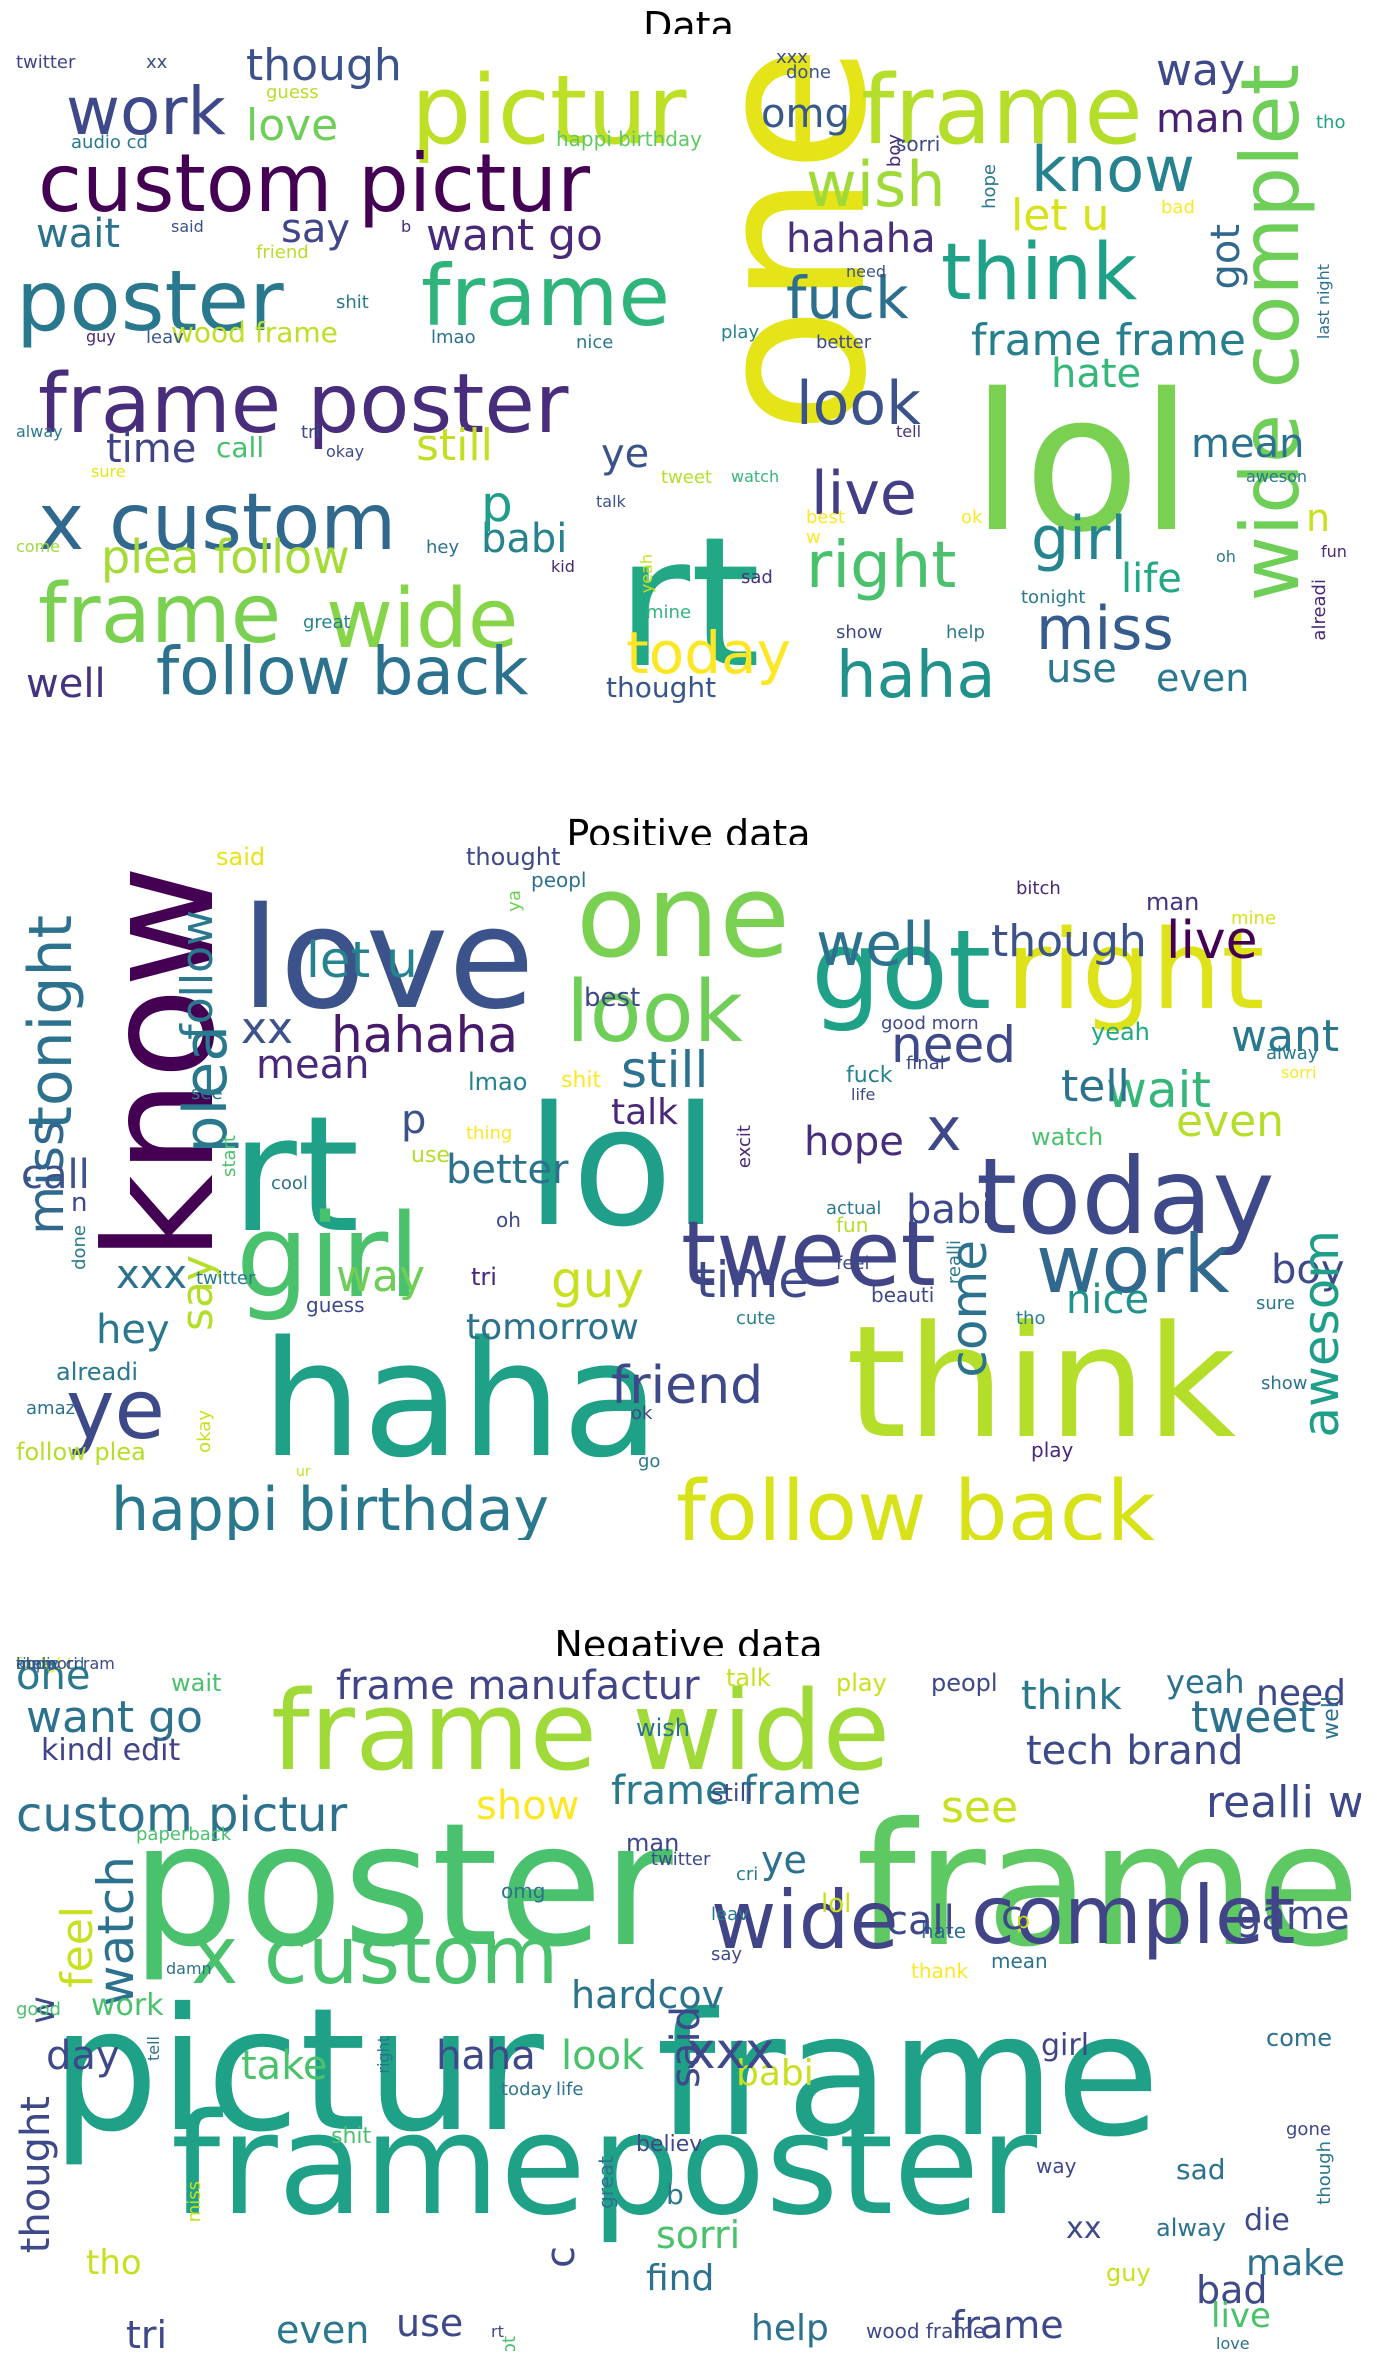  What do you see at coordinates (940, 1971) in the screenshot?
I see `cloud-word: thank` at bounding box center [940, 1971].